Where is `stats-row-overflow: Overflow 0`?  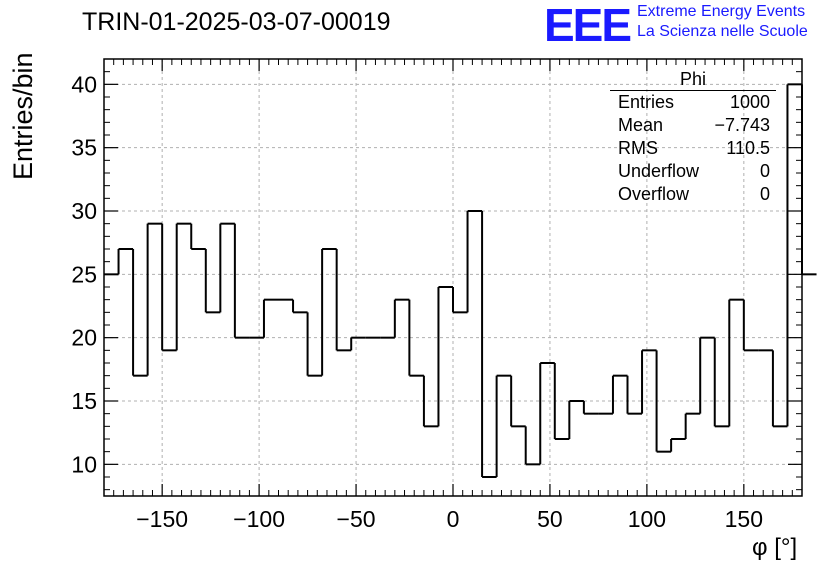
stats-row-overflow: Overflow 0 is located at coordinates (693, 194).